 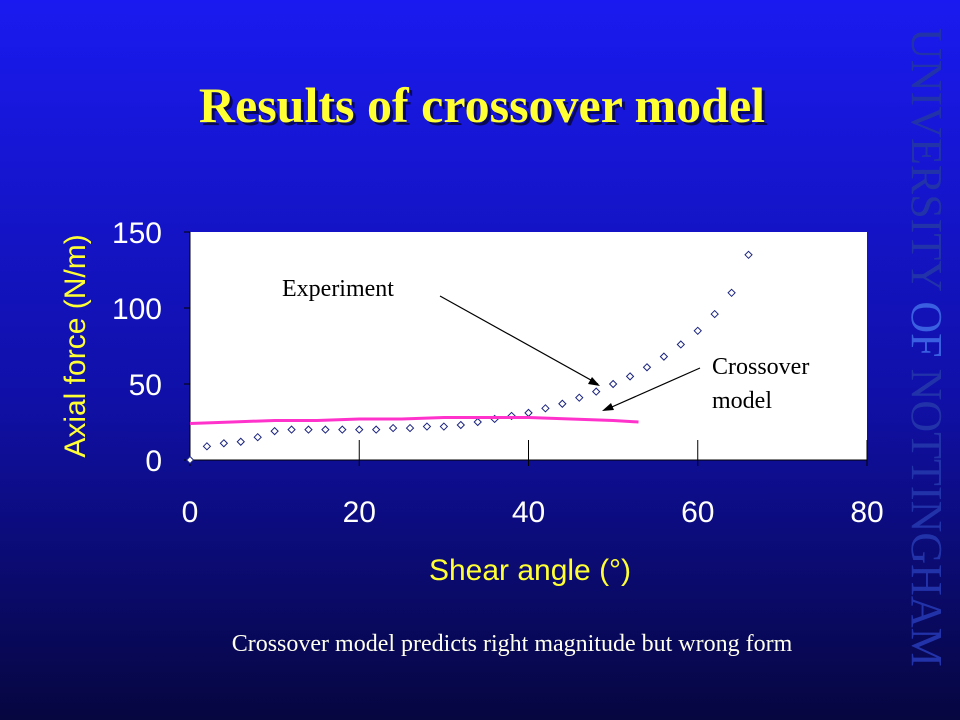 What do you see at coordinates (530, 570) in the screenshot?
I see `x-axis-label: Shear angle (°)` at bounding box center [530, 570].